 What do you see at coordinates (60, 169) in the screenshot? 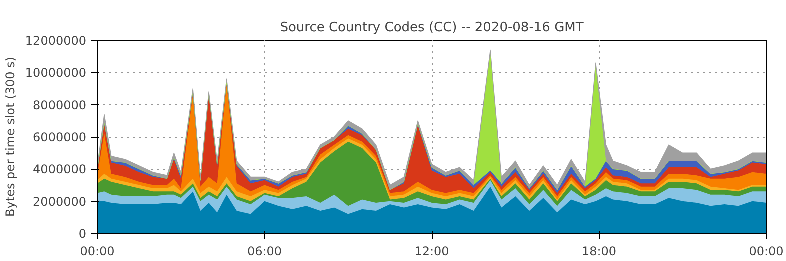
I see `y-tick-label: 4000000` at bounding box center [60, 169].